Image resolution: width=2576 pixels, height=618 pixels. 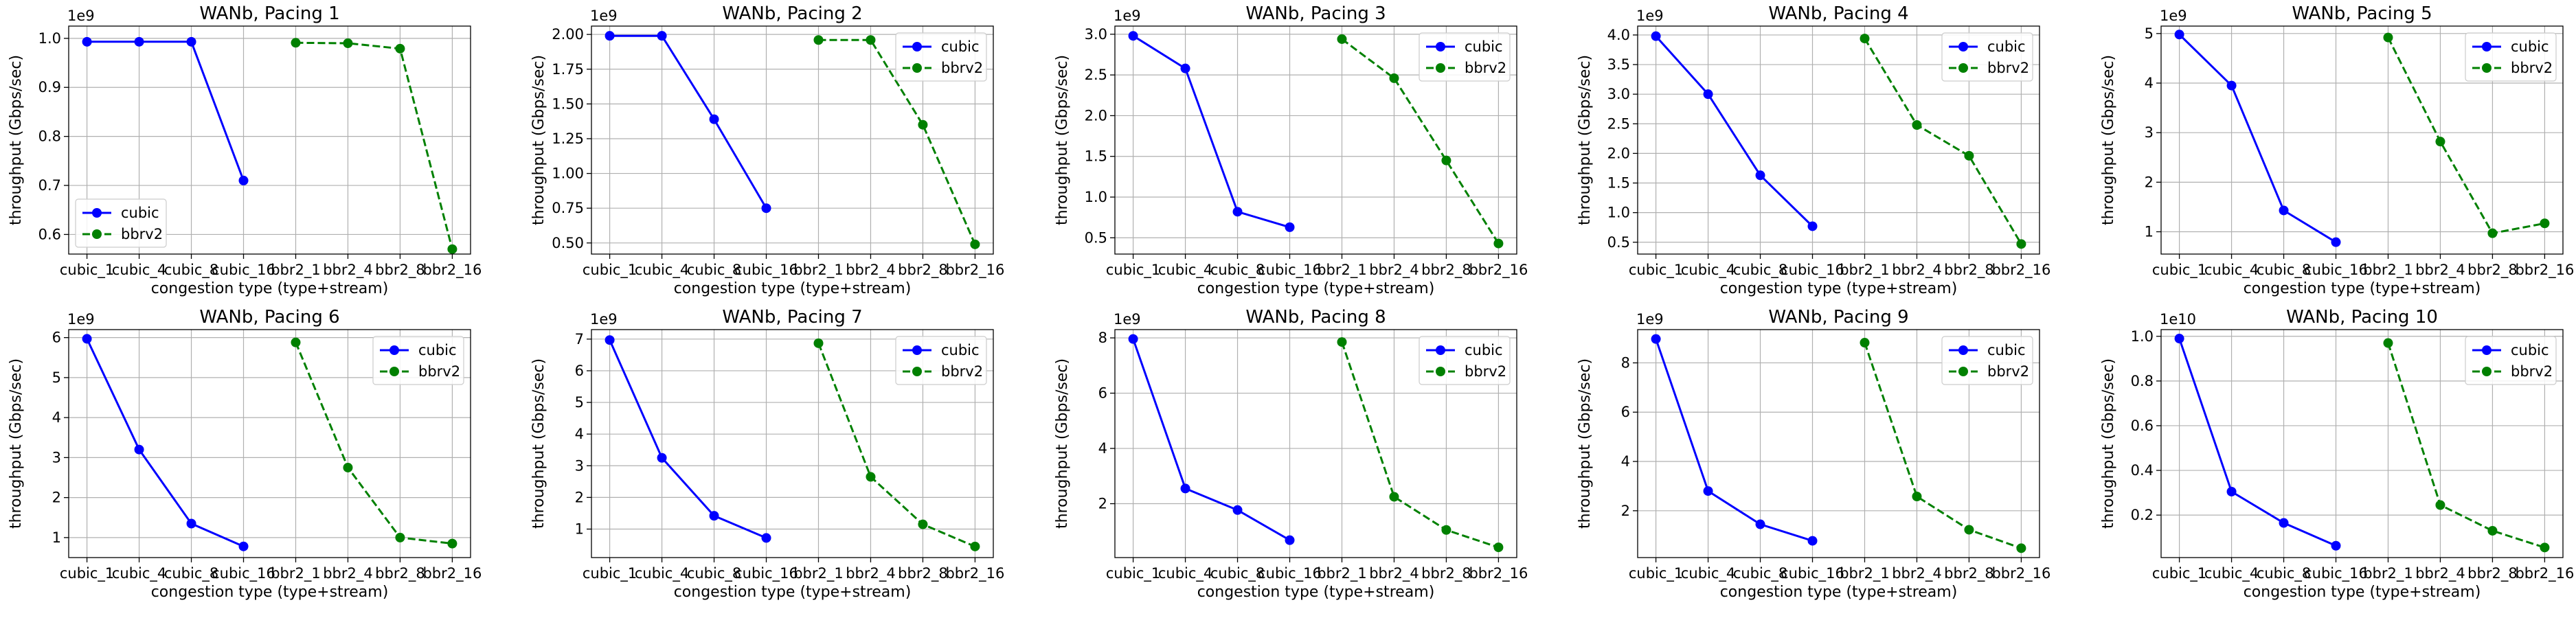 What do you see at coordinates (568, 138) in the screenshot?
I see `y-tick-label: 1.25` at bounding box center [568, 138].